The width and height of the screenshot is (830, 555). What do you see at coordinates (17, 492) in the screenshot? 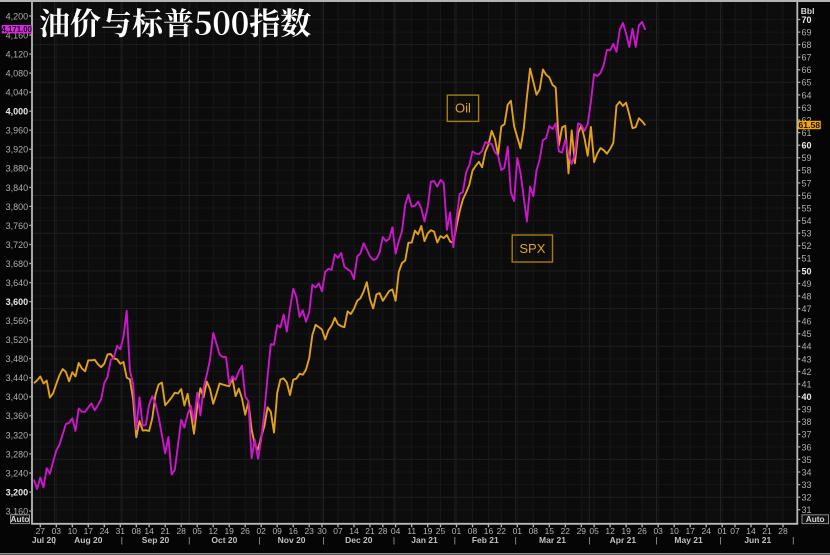
I see `svg-text: 3,200` at bounding box center [17, 492].